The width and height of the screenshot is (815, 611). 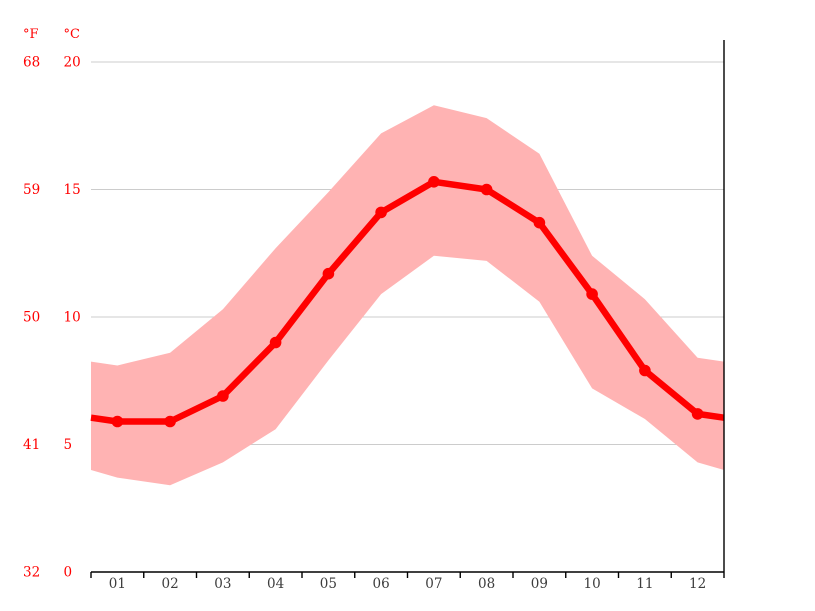 What do you see at coordinates (592, 584) in the screenshot?
I see `month-label: 10` at bounding box center [592, 584].